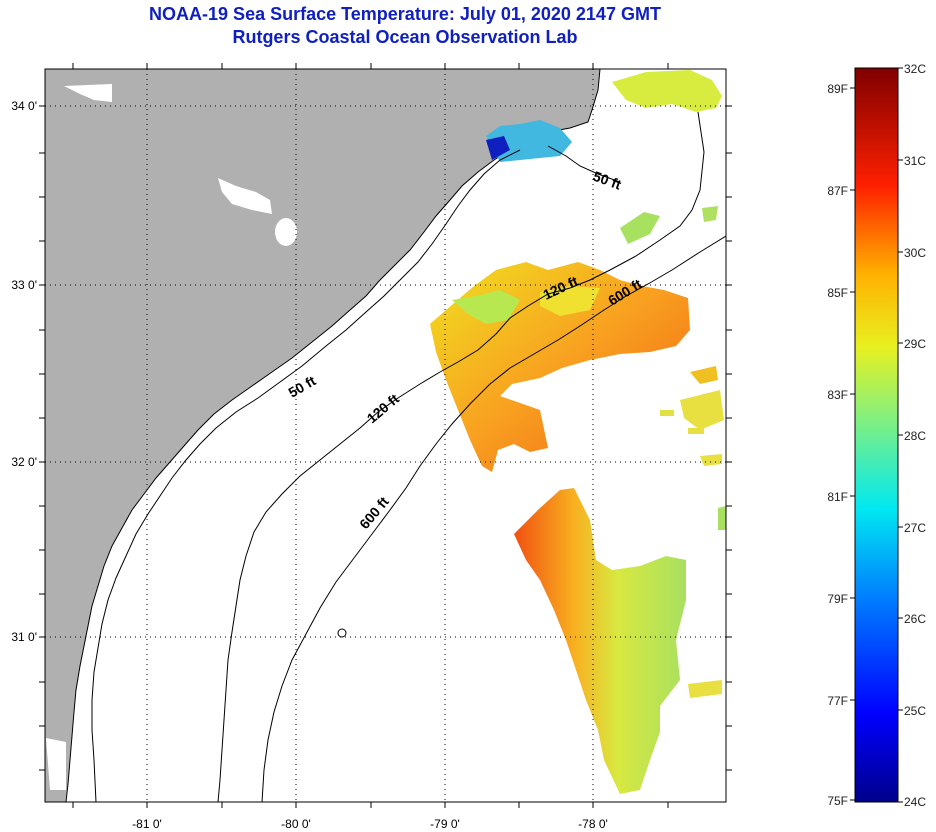 This screenshot has height=832, width=936. I want to click on celsius-label: 31C, so click(915, 161).